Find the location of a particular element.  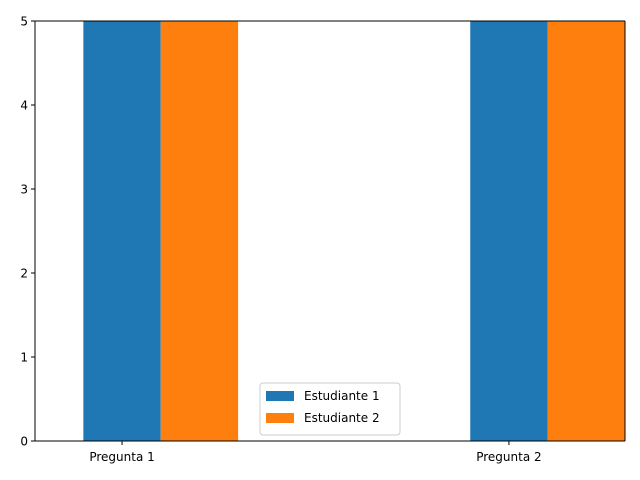

legend-box is located at coordinates (330, 409).